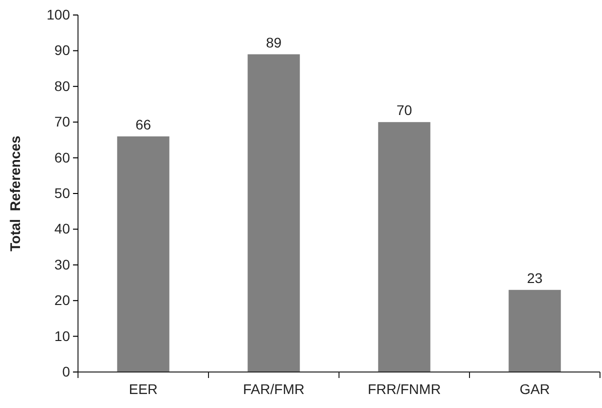 The image size is (602, 408). What do you see at coordinates (535, 388) in the screenshot?
I see `x-tick-label: GAR` at bounding box center [535, 388].